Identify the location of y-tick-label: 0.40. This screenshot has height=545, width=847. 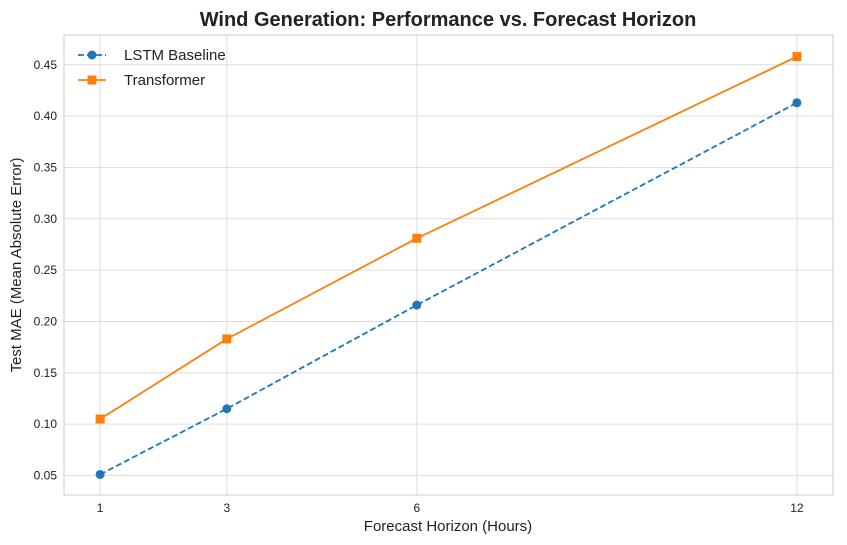
(46, 116).